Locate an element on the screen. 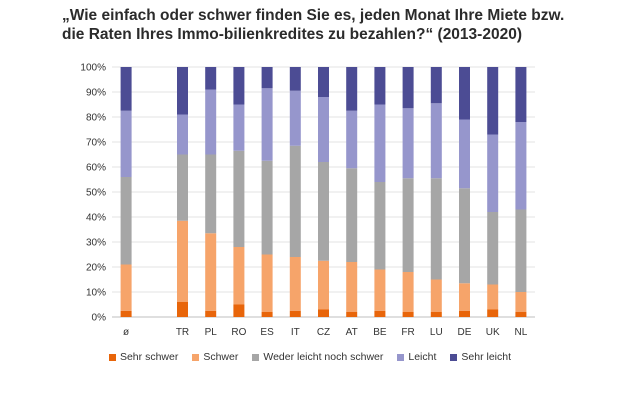 This screenshot has height=413, width=620. legend-label: Sehr schwer is located at coordinates (149, 357).